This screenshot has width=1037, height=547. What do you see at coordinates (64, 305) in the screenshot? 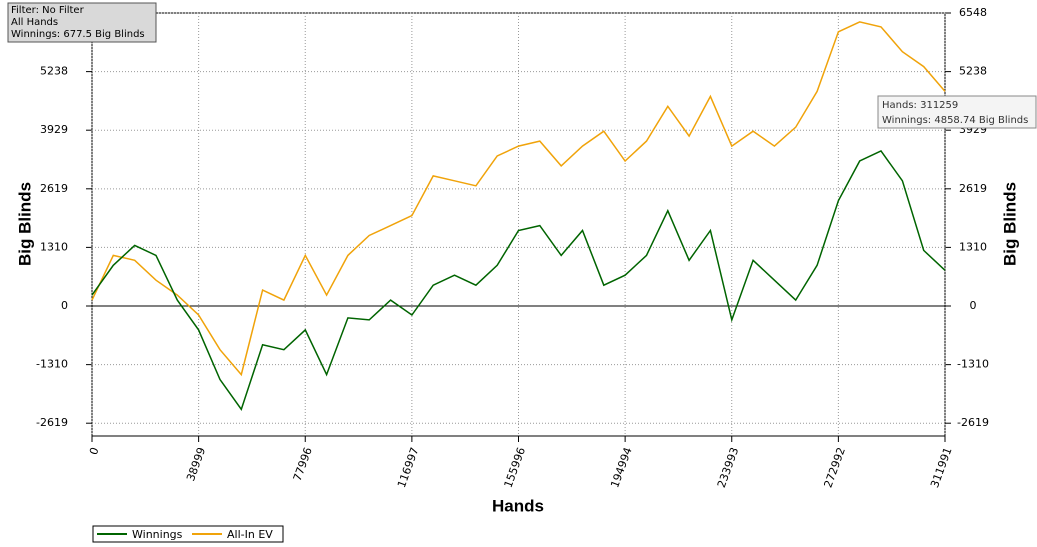
I see `y-tick-label: 0` at bounding box center [64, 305].